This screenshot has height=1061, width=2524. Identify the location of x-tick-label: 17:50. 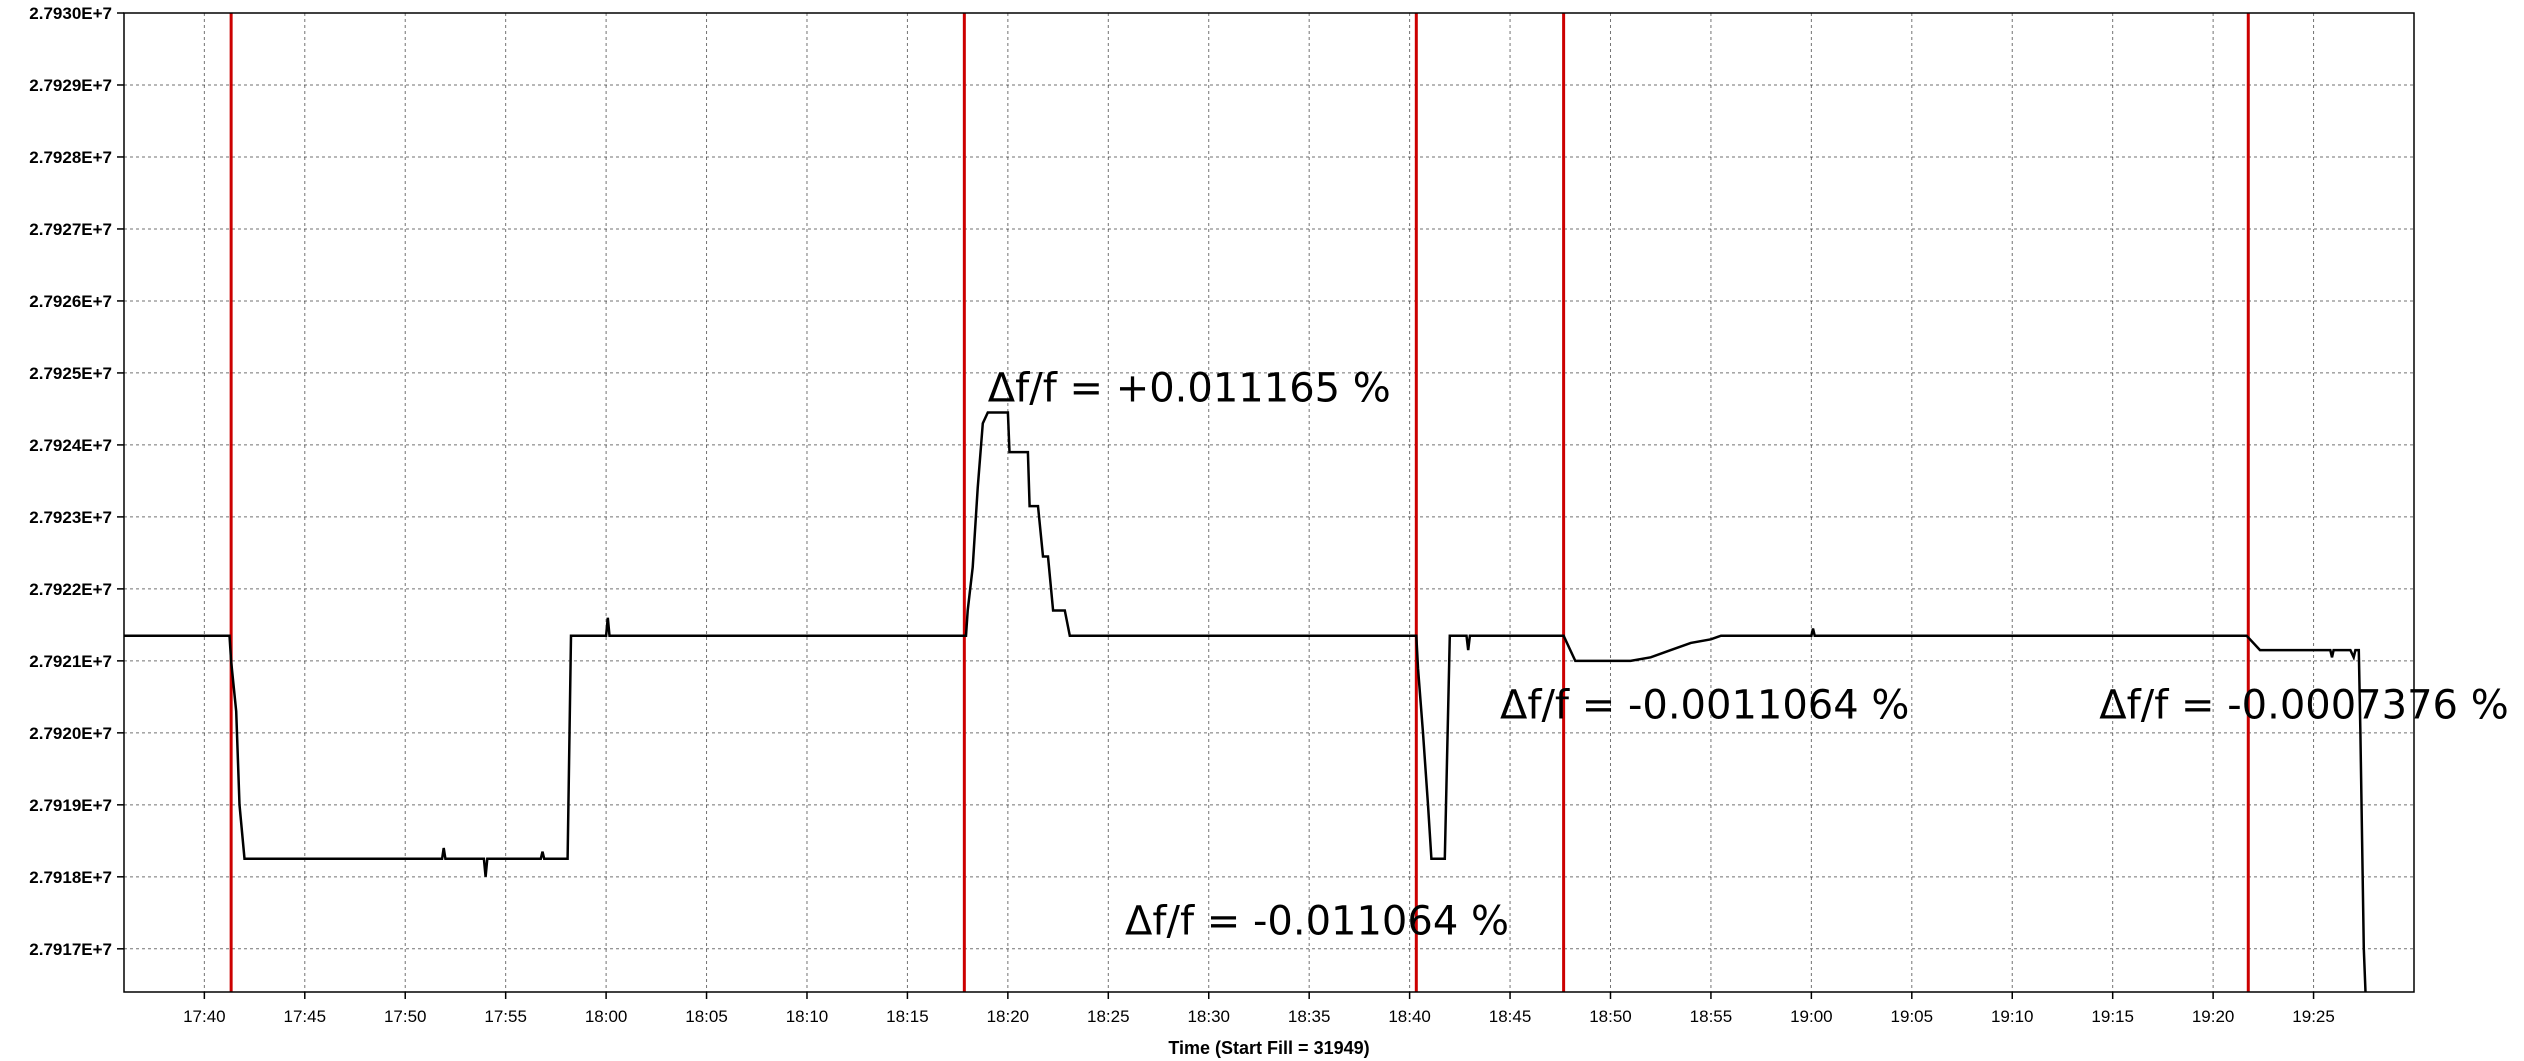
(405, 1016).